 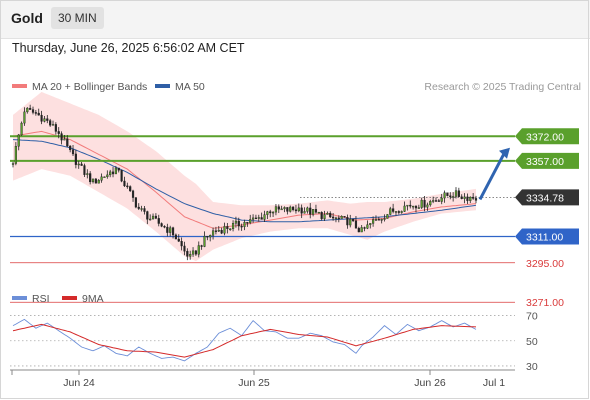 I want to click on ma20-legend-swatch, so click(x=19, y=86).